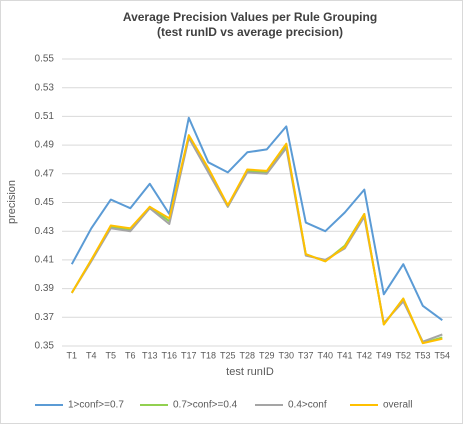 This screenshot has height=424, width=463. I want to click on y-tick-label: 0.37, so click(45, 317).